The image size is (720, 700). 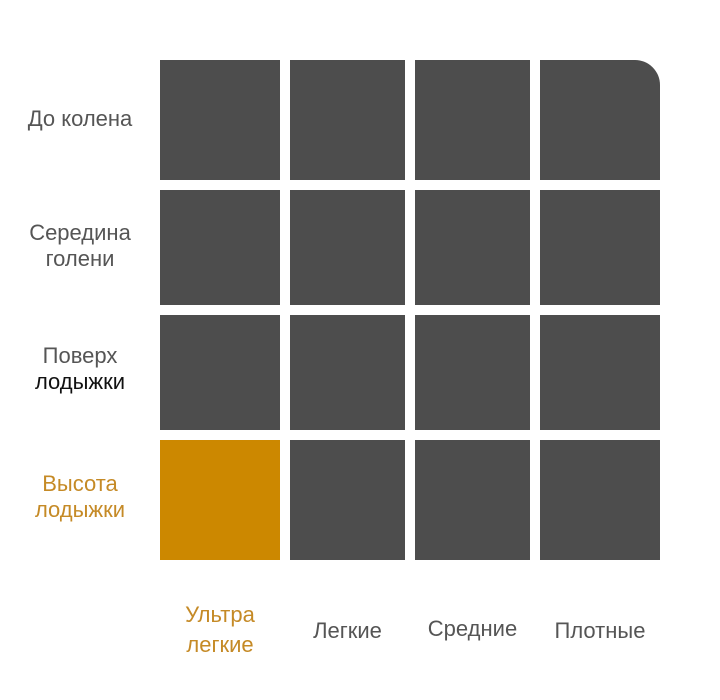 I want to click on column-label-text: Легкие, so click(x=347, y=630).